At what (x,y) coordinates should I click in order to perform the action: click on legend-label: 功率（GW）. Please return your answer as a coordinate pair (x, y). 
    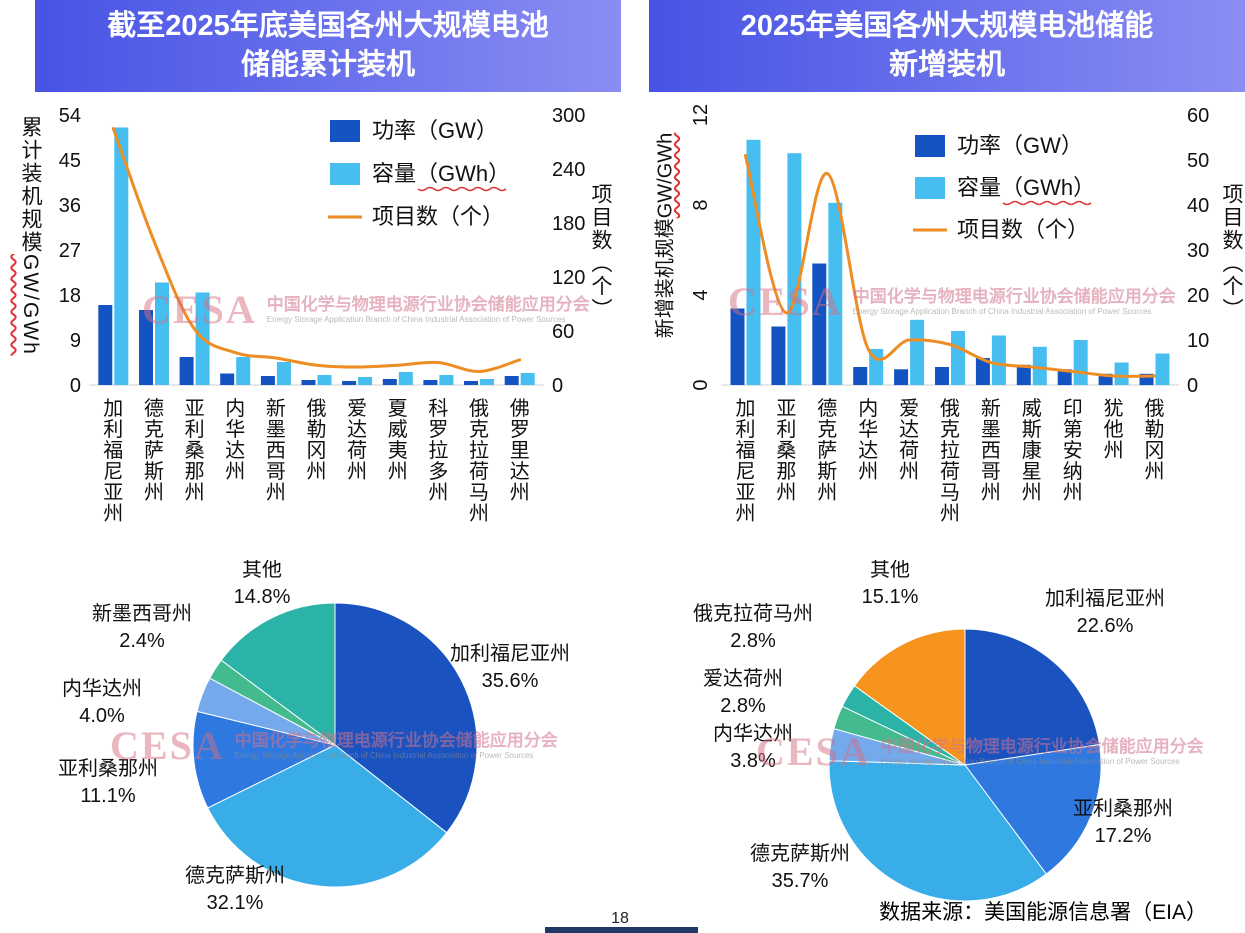
    Looking at the image, I should click on (1020, 145).